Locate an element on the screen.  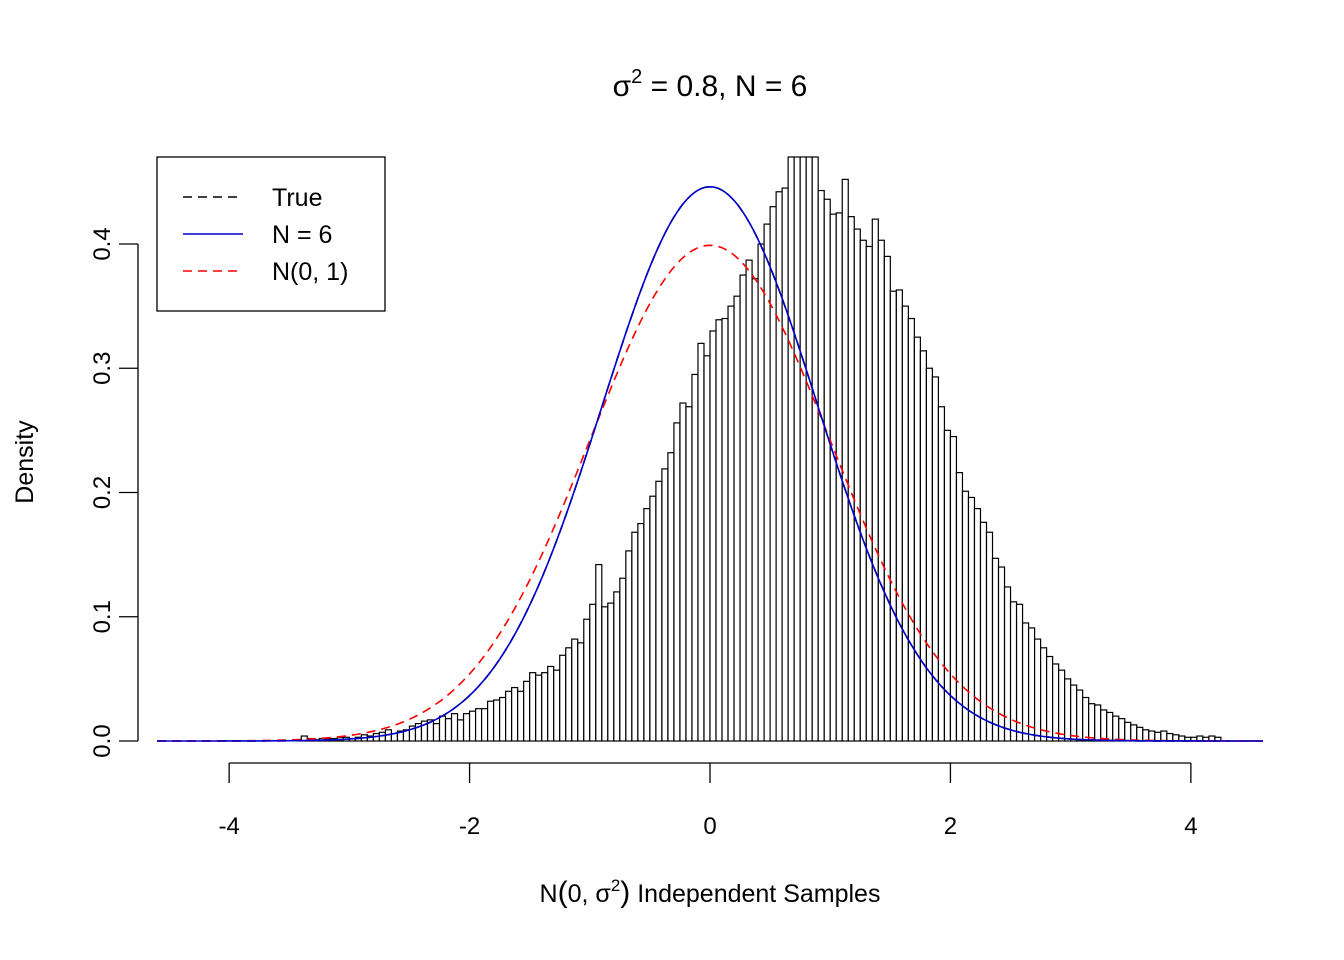
xlabel-close-paren: ) is located at coordinates (625, 892).